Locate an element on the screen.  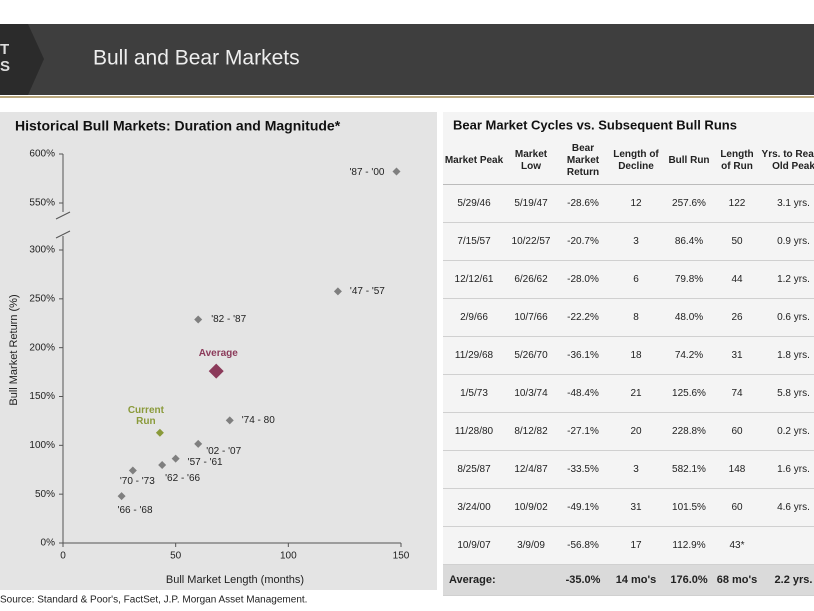
point-label: Average is located at coordinates (218, 353).